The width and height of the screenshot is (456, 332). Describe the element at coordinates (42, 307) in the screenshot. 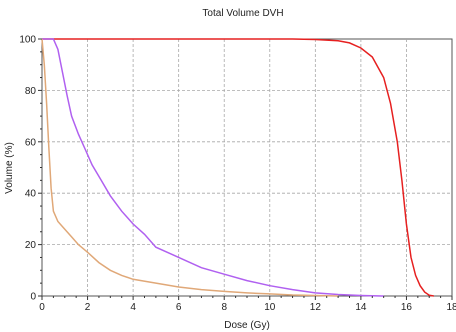

I see `x-tick-label: 0` at that location.